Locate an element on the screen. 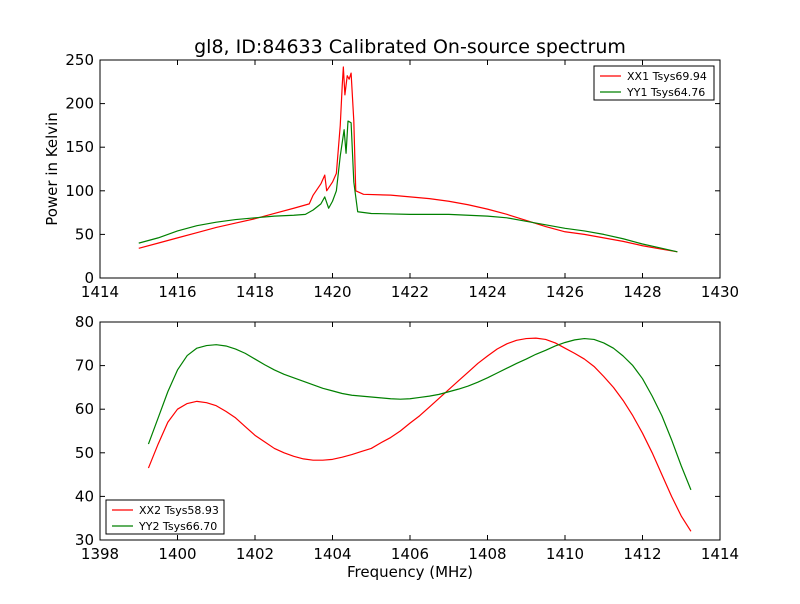  x-tick-label: 1406 is located at coordinates (410, 554).